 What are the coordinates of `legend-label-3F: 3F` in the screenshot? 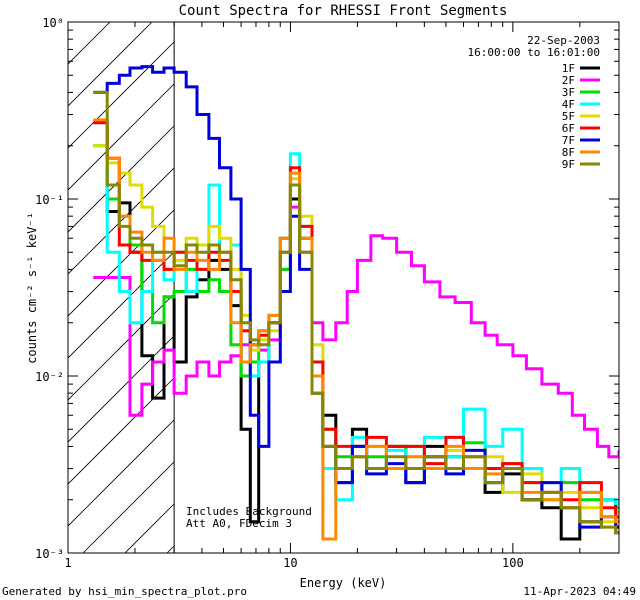 It's located at (568, 92).